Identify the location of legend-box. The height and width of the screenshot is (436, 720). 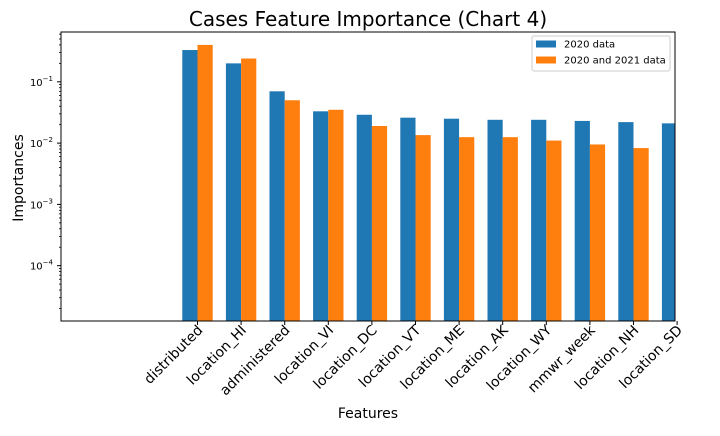
(601, 53).